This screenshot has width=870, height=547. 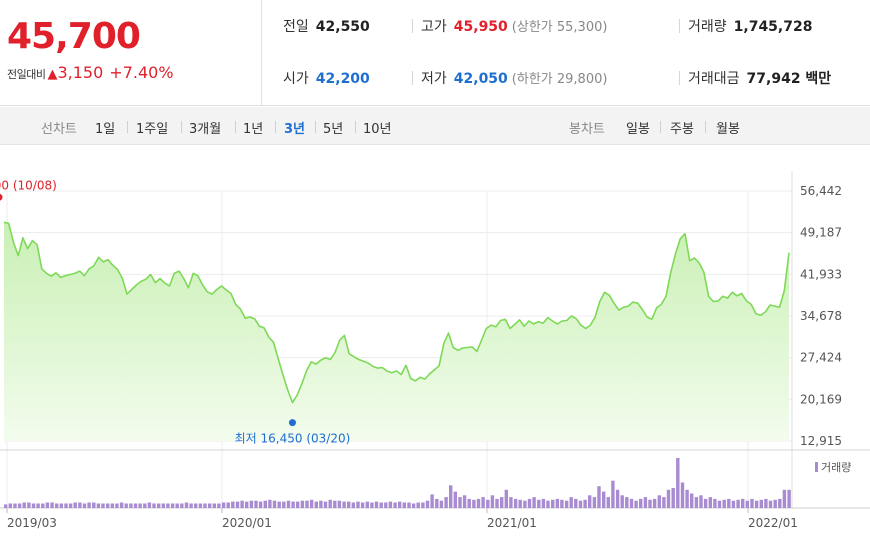 I want to click on high-marker, so click(x=1, y=197).